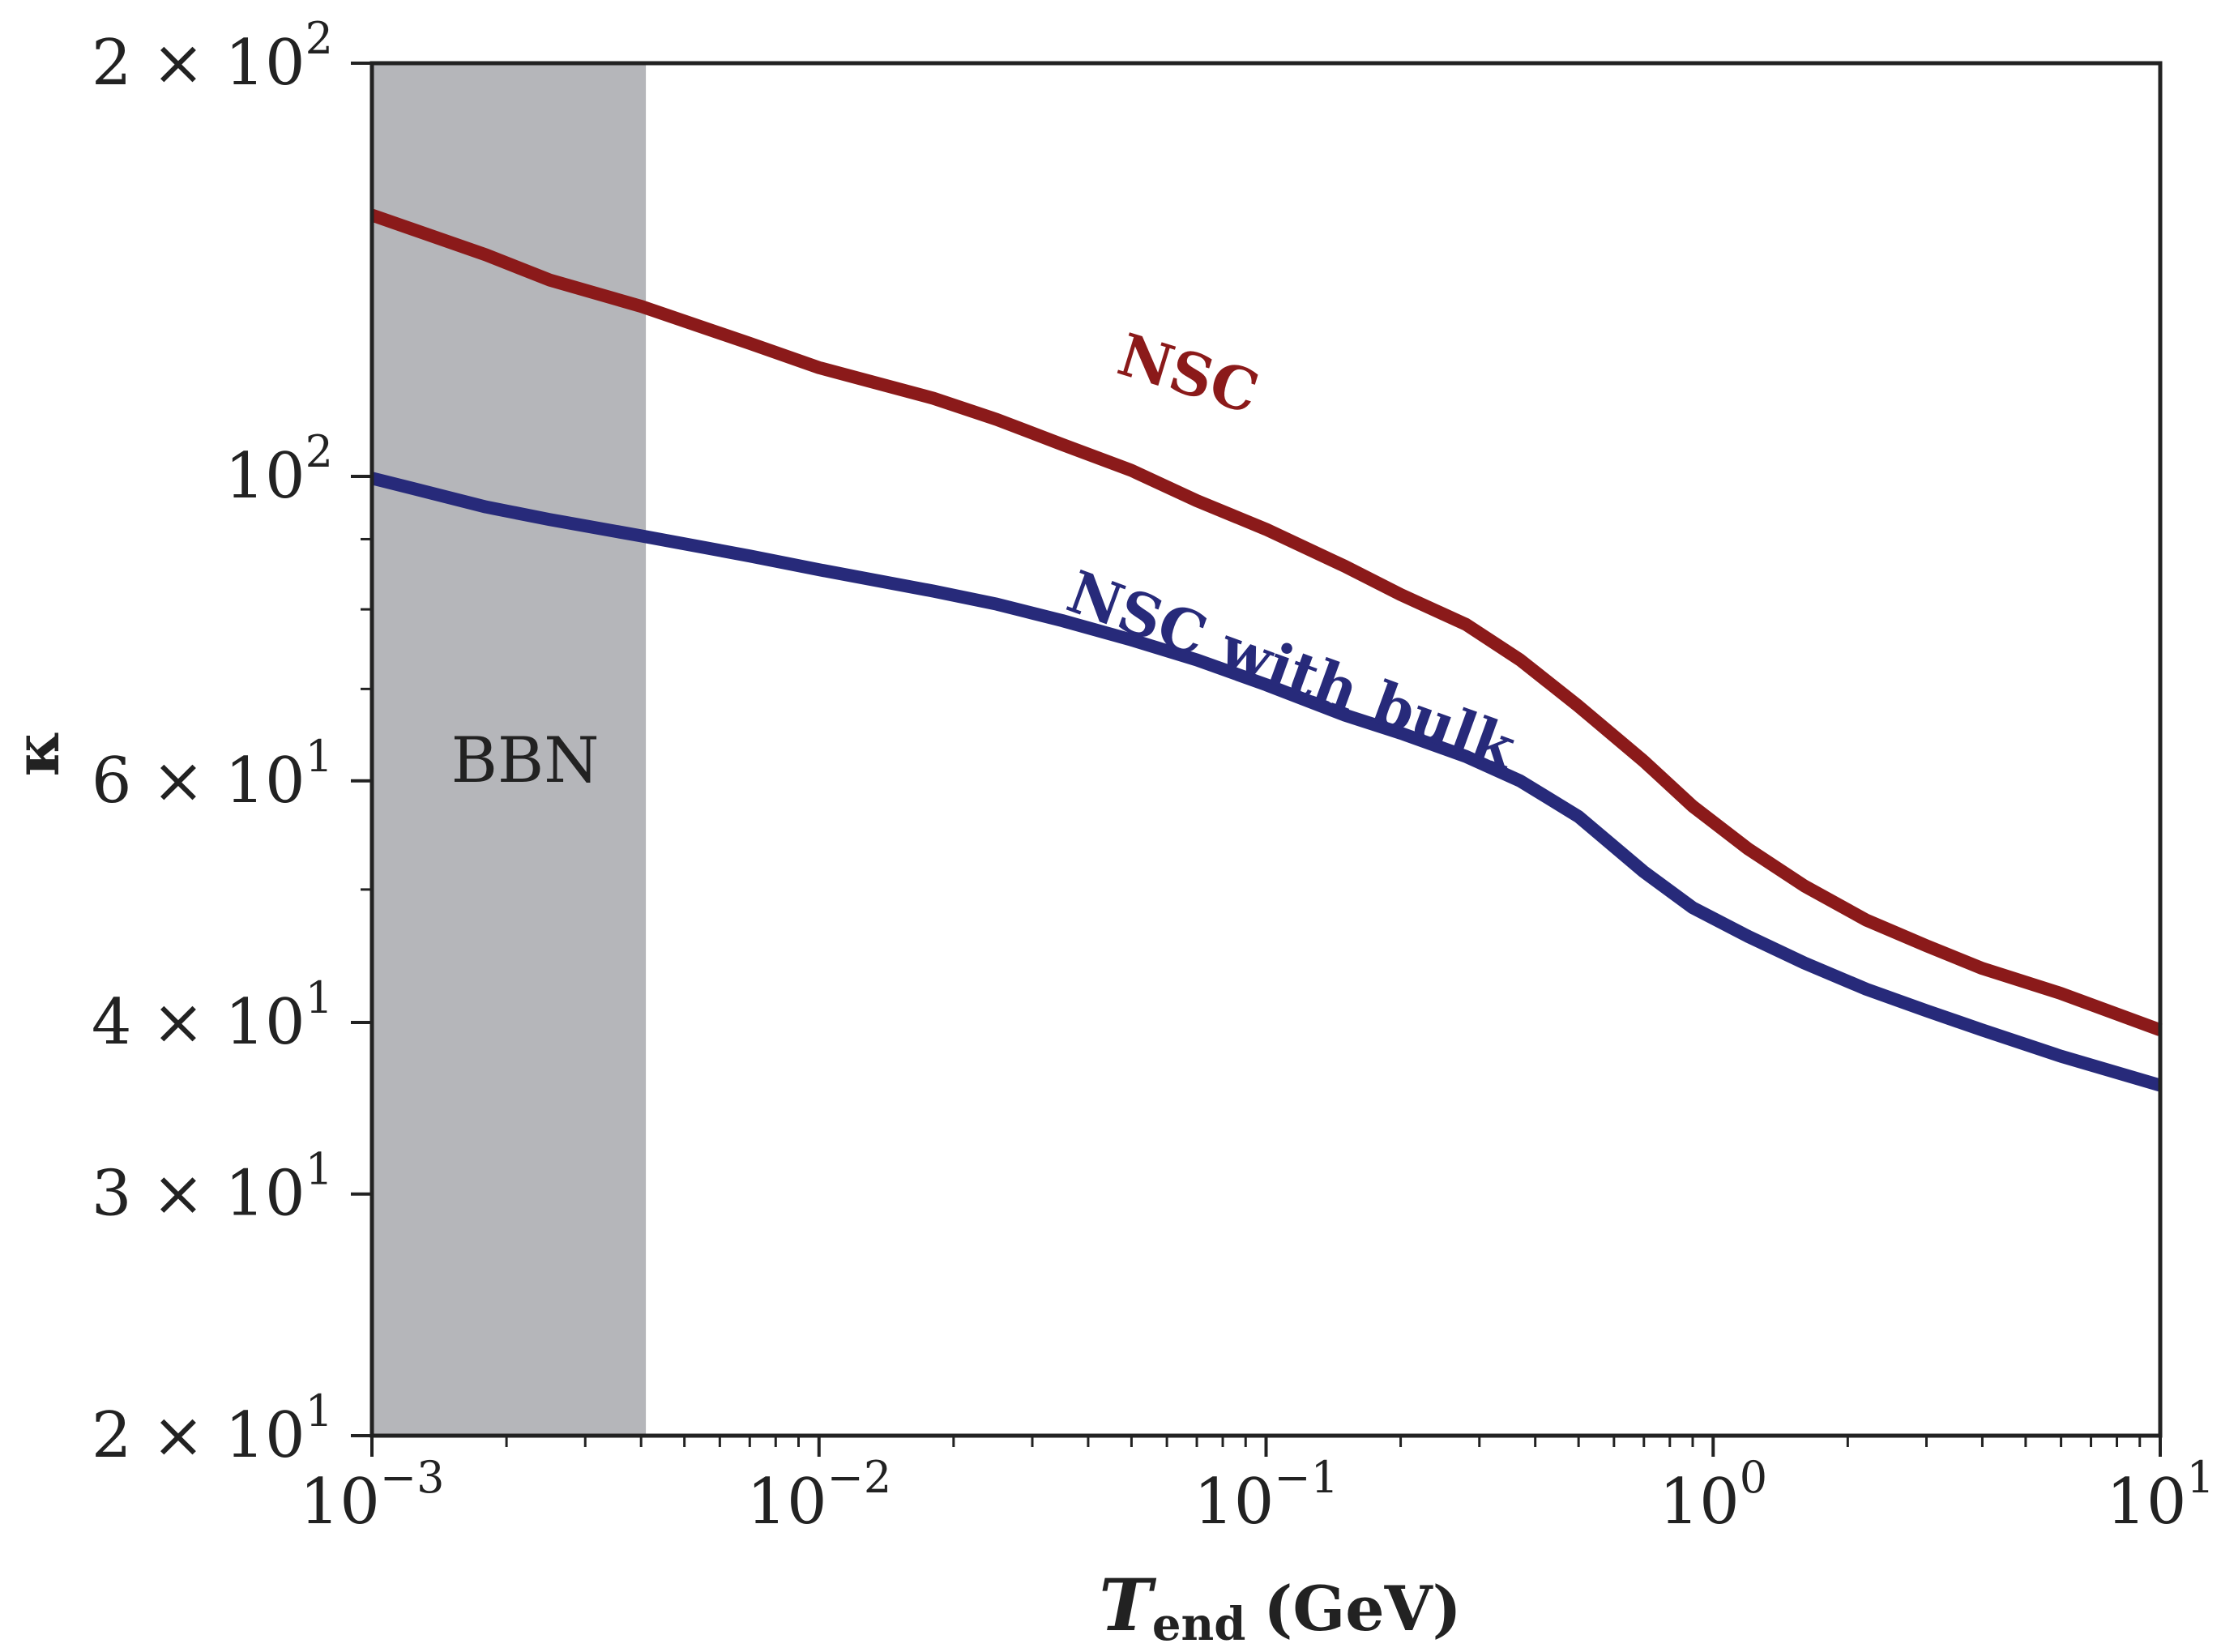 The image size is (2221, 1652). I want to click on y-axis: 2 × 101 3 × 101 4 × 101 6 × 101 102 2 × 102, so click(232, 742).